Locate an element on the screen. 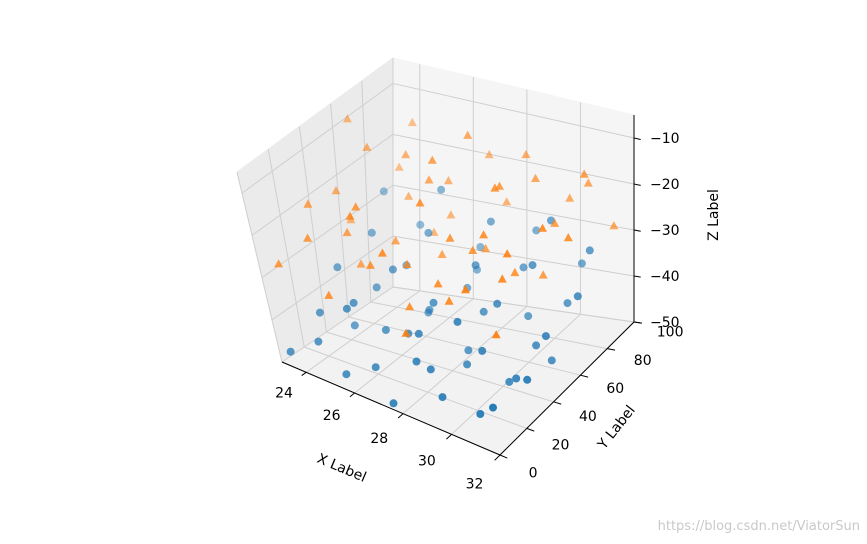 The width and height of the screenshot is (867, 544). x-tick-label: 32 is located at coordinates (475, 484).